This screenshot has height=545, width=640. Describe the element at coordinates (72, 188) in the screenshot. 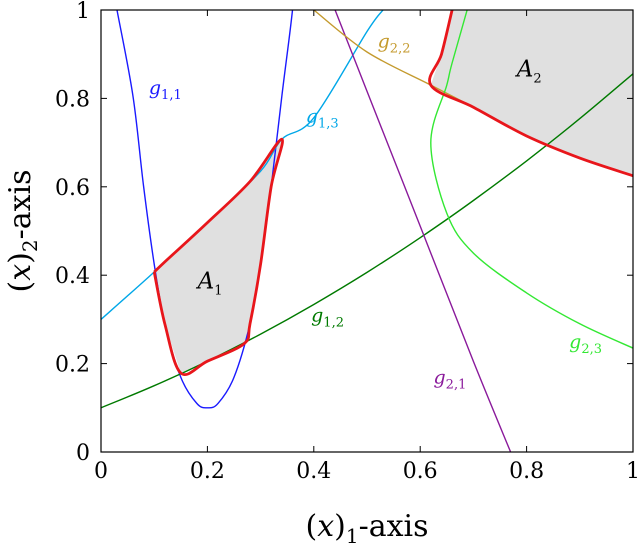

I see `y-tick-label: 0.6` at that location.